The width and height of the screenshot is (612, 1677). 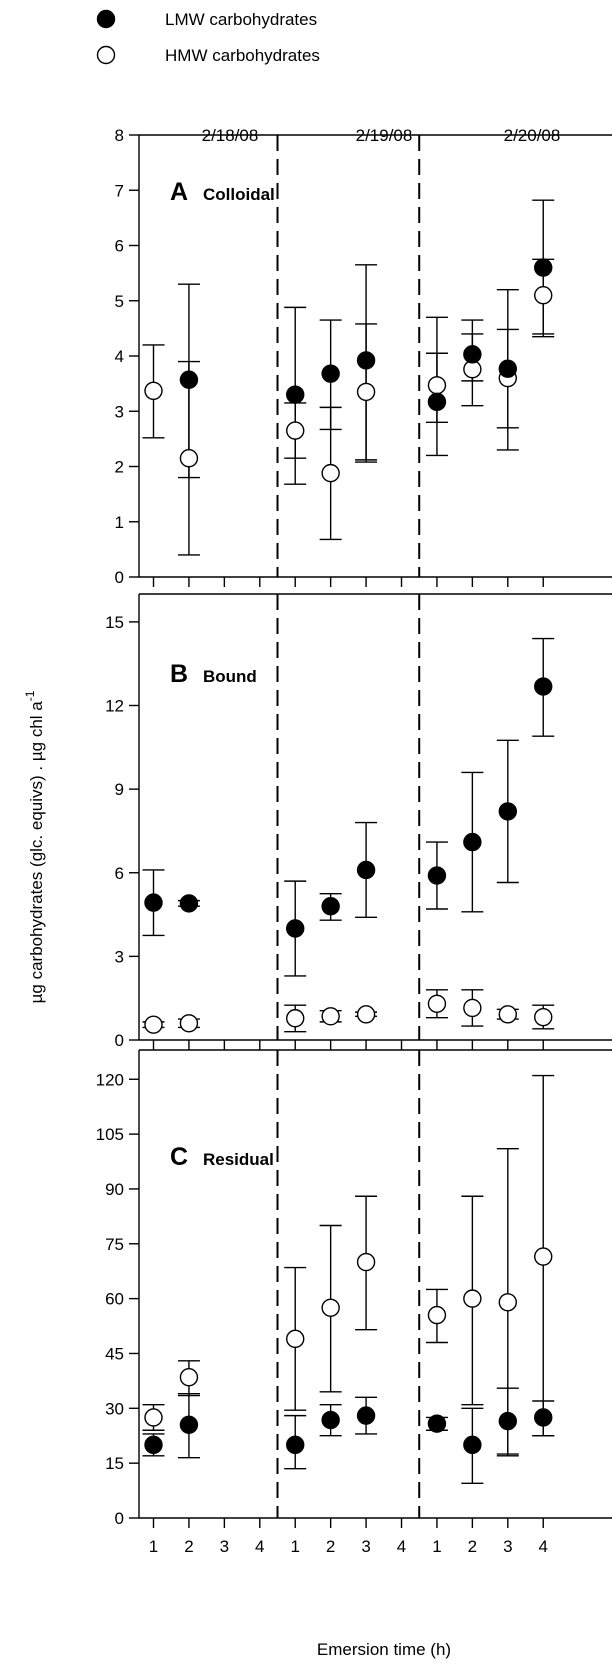 What do you see at coordinates (119, 1518) in the screenshot?
I see `panel-c-y-tick-label: 0` at bounding box center [119, 1518].